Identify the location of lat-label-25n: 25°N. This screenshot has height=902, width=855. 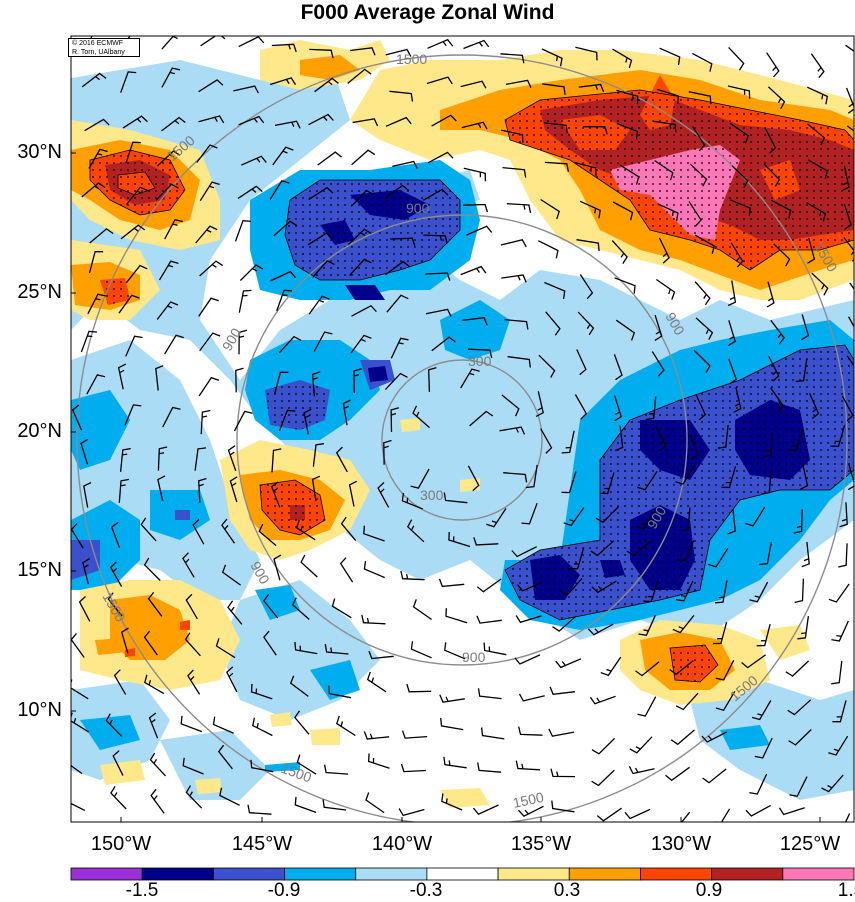
(31, 292).